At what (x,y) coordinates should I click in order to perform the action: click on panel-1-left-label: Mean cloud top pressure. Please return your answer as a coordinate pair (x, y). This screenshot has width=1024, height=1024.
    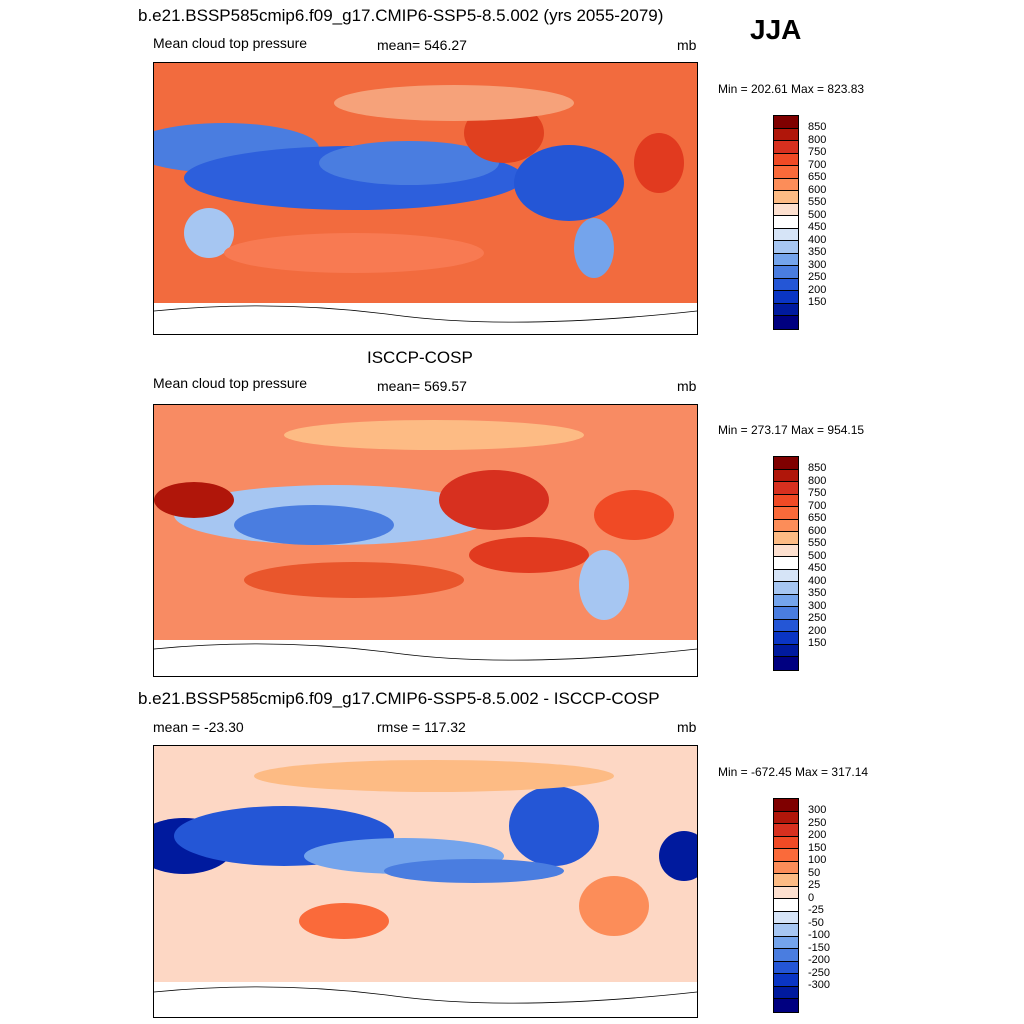
    Looking at the image, I should click on (230, 43).